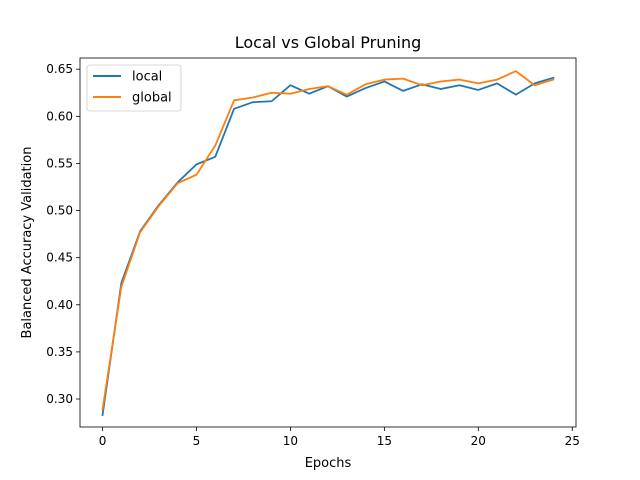 The image size is (640, 480). I want to click on x-tick-label: 0, so click(103, 441).